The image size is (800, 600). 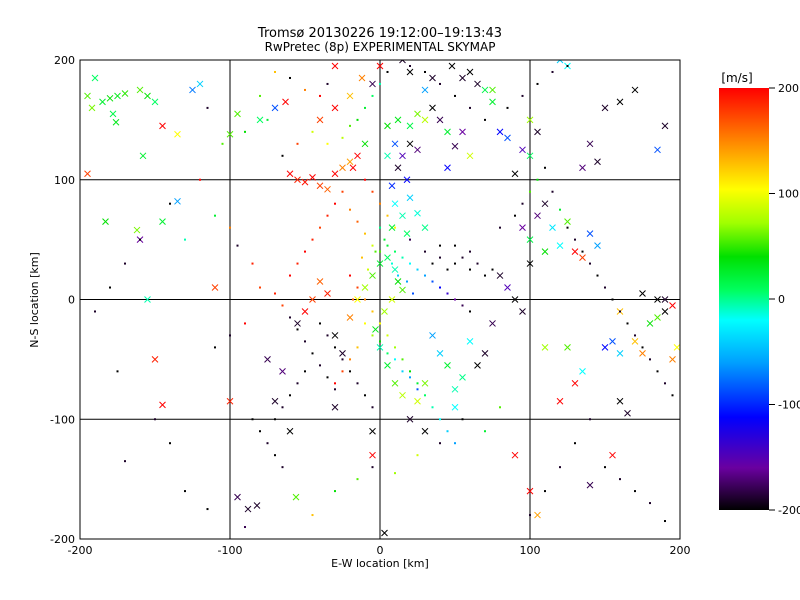 I want to click on y-tick-label: 100, so click(x=64, y=180).